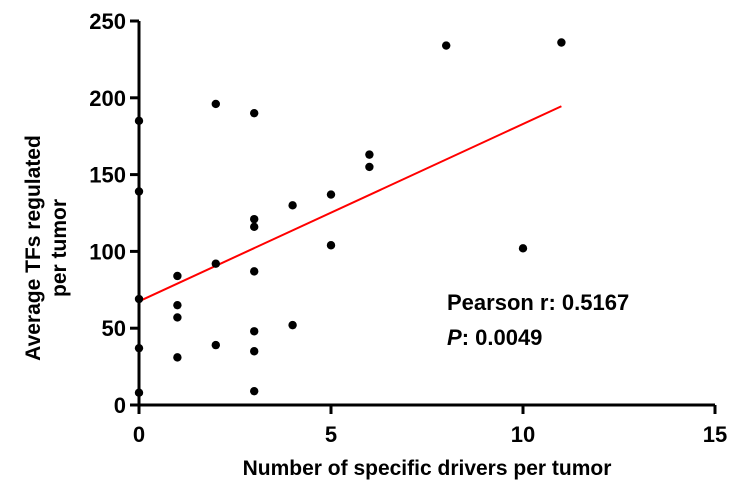 The image size is (732, 483). I want to click on y-axis-title: Average TFs regulated per tumor, so click(46, 248).